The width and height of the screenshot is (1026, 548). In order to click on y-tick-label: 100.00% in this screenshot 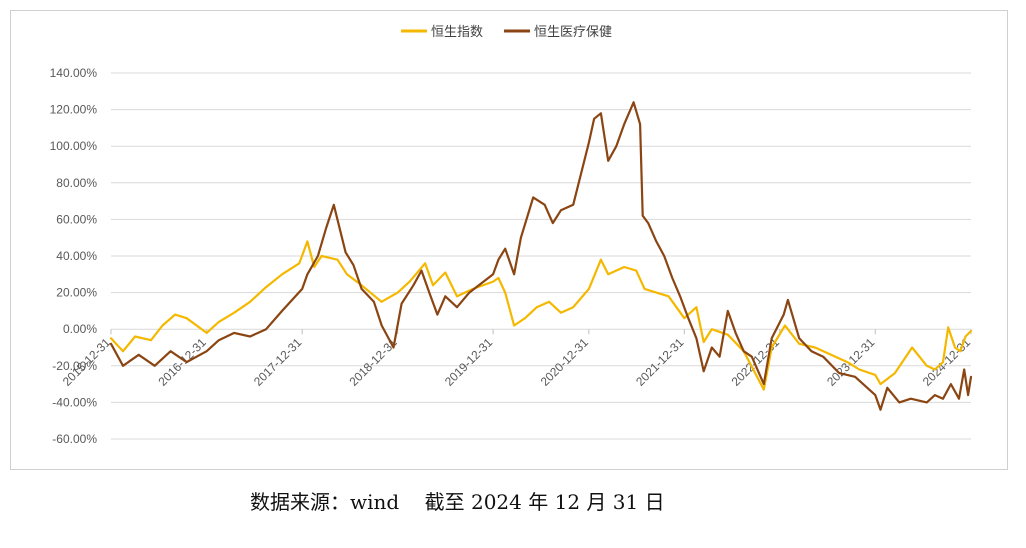, I will do `click(74, 146)`.